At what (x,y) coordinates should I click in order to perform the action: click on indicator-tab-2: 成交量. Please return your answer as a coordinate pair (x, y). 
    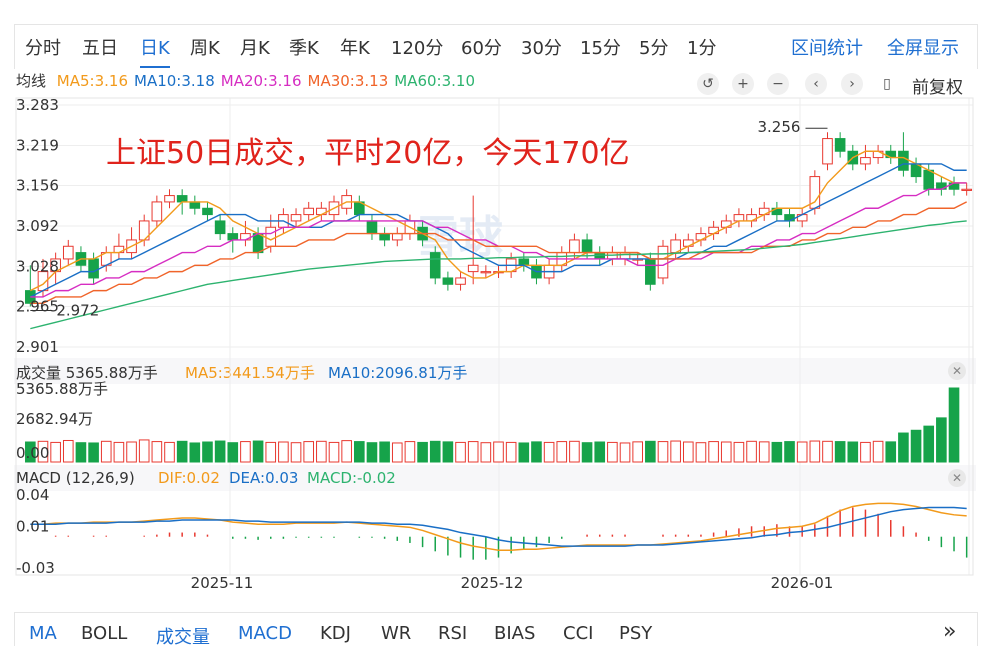
    Looking at the image, I should click on (183, 637).